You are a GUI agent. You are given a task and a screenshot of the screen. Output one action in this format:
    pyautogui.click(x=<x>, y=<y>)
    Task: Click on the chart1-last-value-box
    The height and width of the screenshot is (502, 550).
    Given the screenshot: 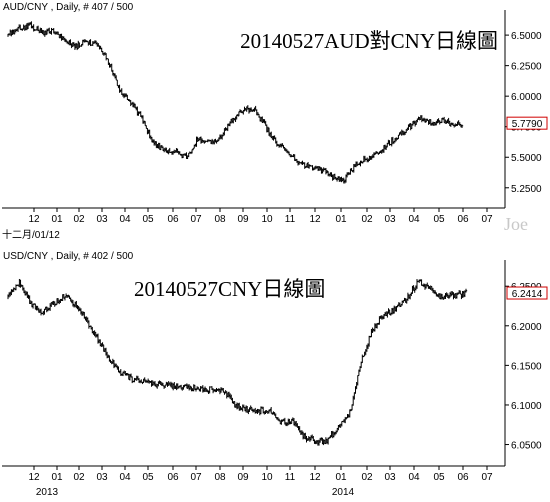 What is the action you would take?
    pyautogui.click(x=527, y=123)
    